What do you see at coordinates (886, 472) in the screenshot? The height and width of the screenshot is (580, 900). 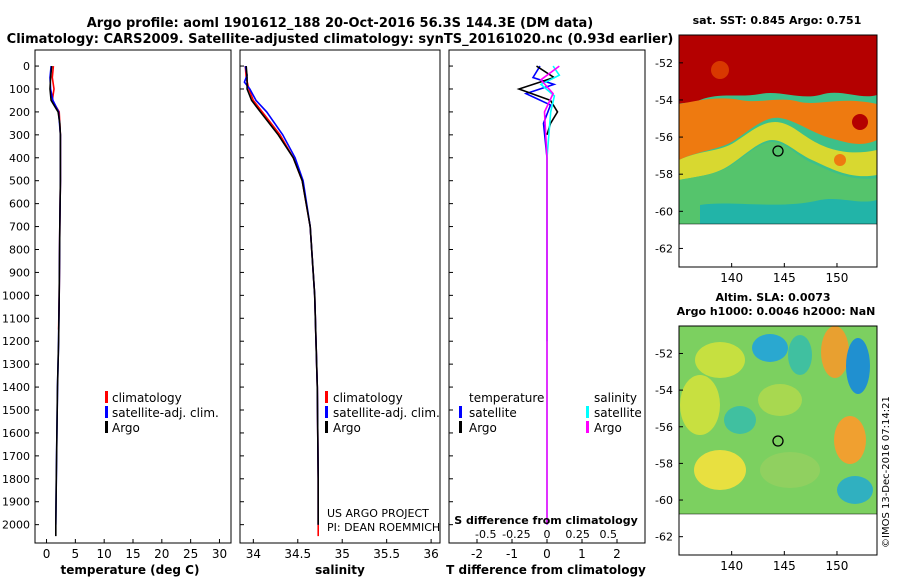 I see `imos-watermark: ©IMOS 13-Dec-2016 07:14:21` at bounding box center [886, 472].